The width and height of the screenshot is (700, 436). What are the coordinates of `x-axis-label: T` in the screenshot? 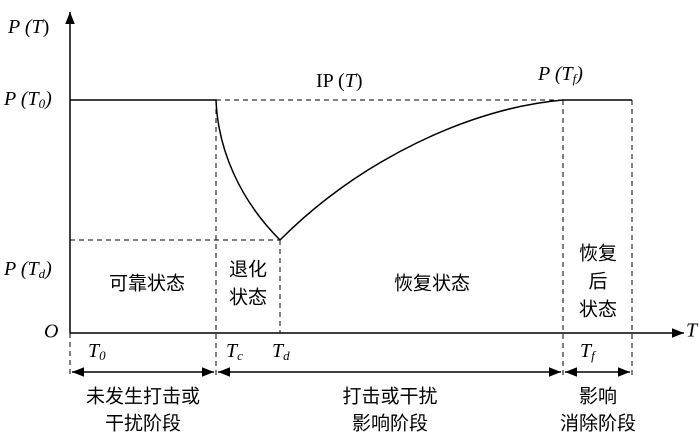 It's located at (692, 331).